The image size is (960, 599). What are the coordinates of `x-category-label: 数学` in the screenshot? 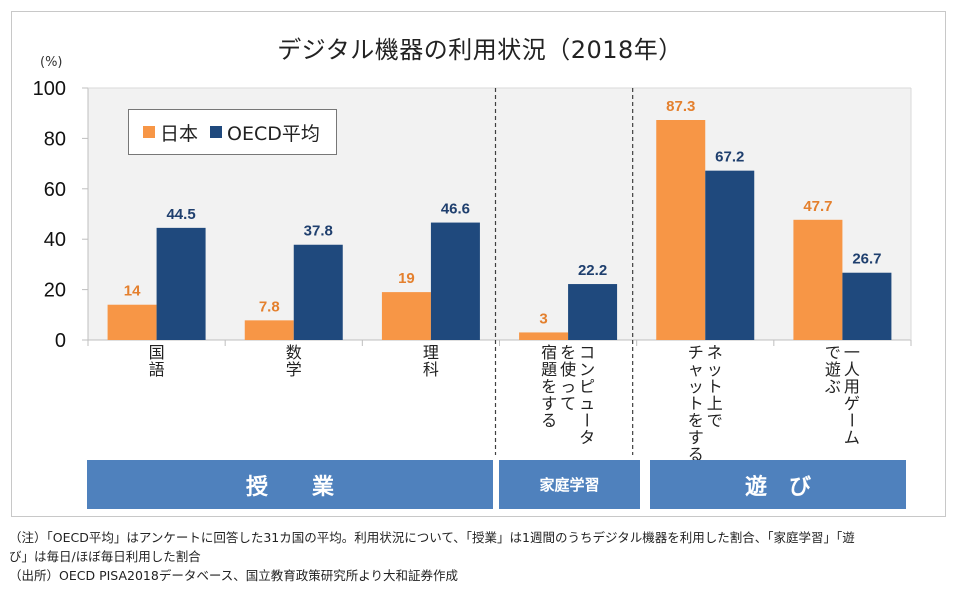 It's located at (294, 361).